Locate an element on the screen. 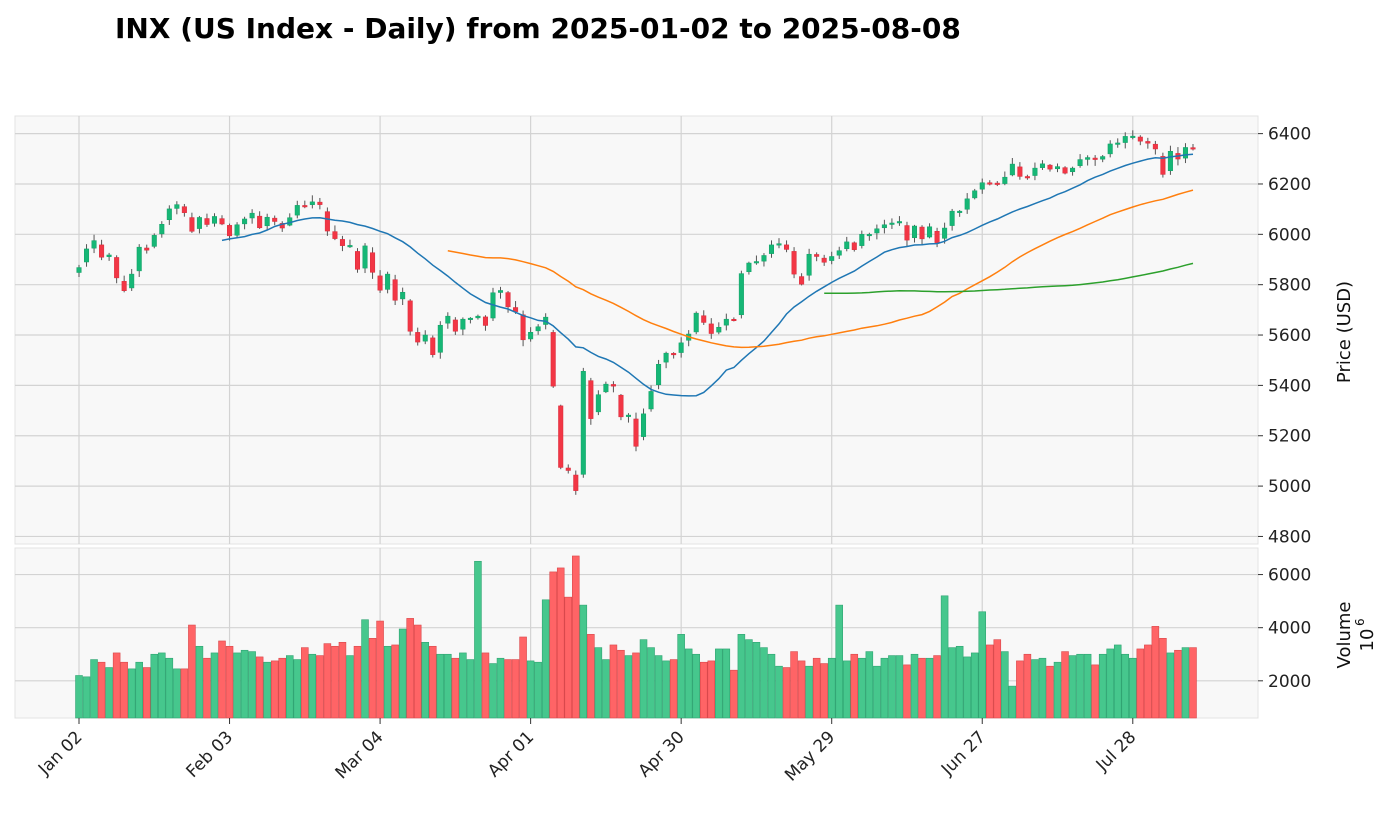 Image resolution: width=1397 pixels, height=817 pixels. date-tick-label: Jan 02 is located at coordinates (60, 753).